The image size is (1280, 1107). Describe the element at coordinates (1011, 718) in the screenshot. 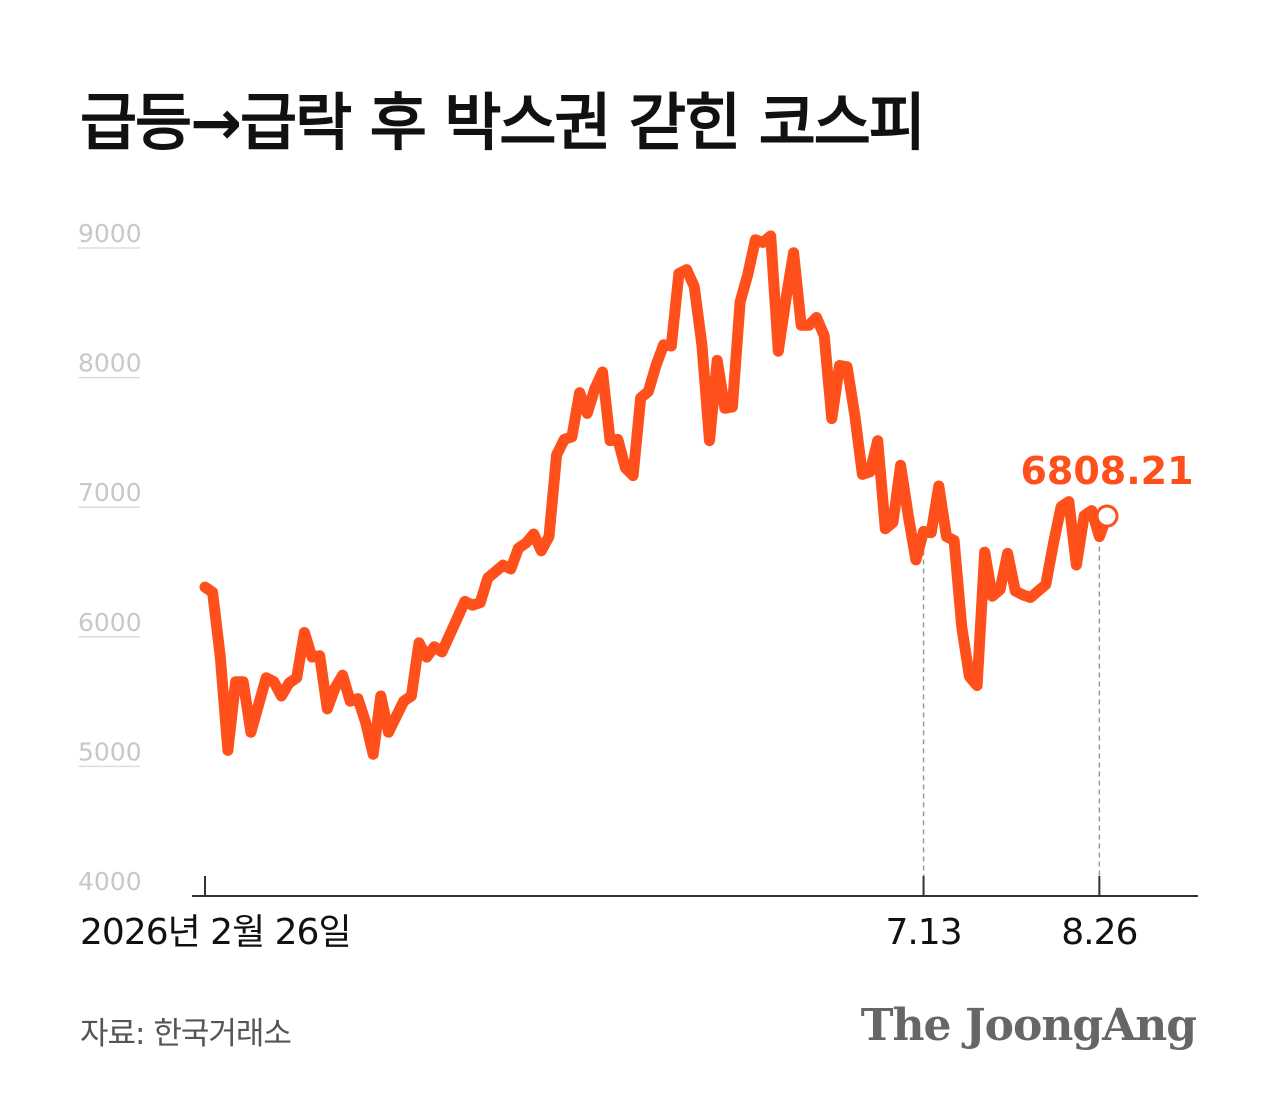

I see `guide-layer` at that location.